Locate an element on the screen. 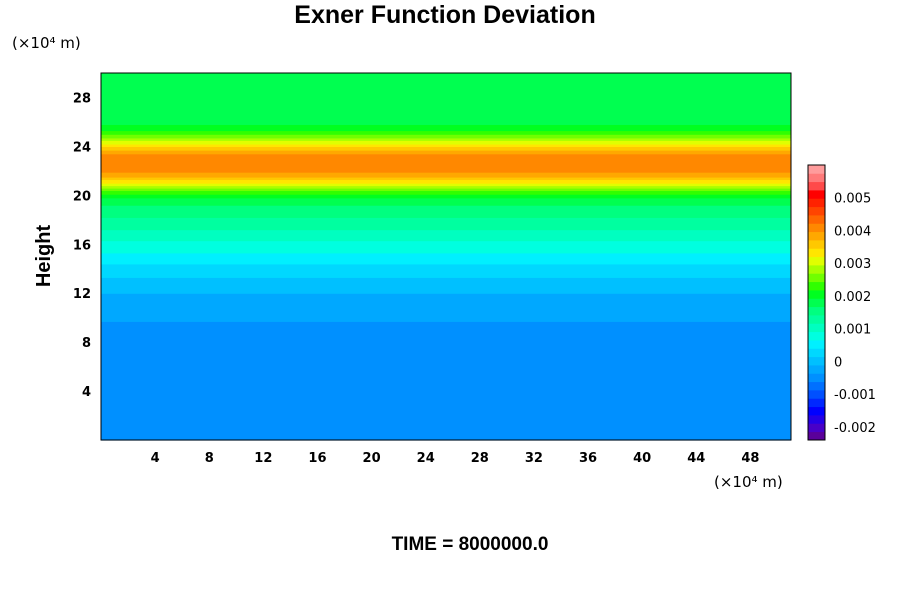  x-tick-label: 12 is located at coordinates (263, 458).